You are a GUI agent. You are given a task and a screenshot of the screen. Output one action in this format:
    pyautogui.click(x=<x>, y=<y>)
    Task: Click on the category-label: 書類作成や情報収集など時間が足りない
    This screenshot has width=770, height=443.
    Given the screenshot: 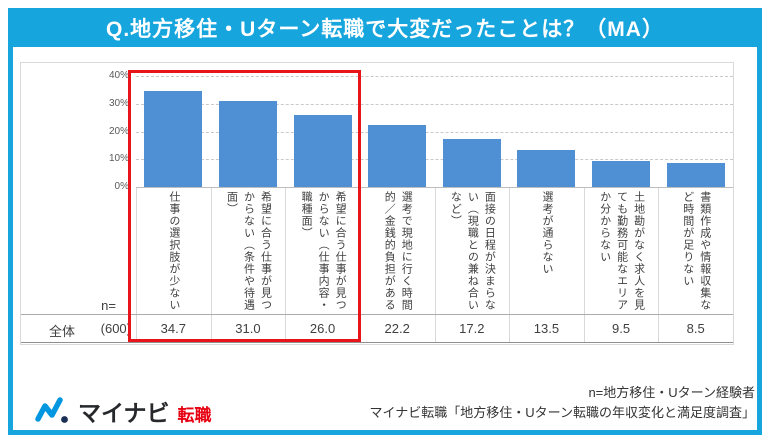 What is the action you would take?
    pyautogui.click(x=695, y=252)
    